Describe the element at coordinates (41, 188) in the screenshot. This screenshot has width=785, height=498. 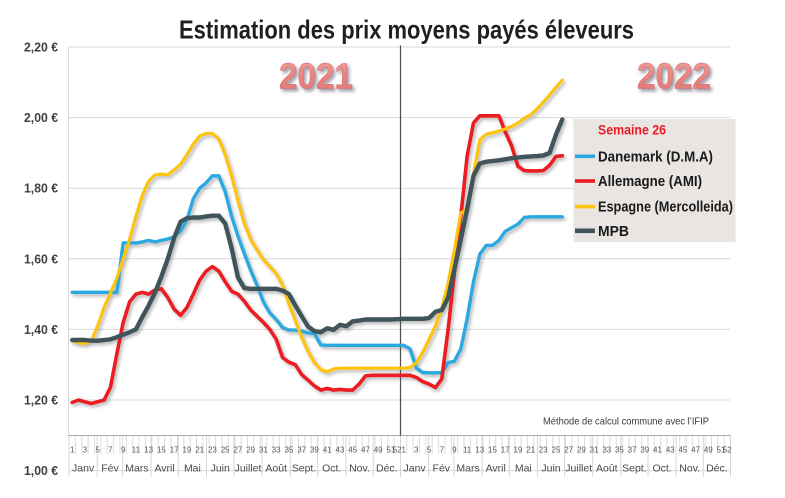
I see `svg-text: 1,80 €` at that location.